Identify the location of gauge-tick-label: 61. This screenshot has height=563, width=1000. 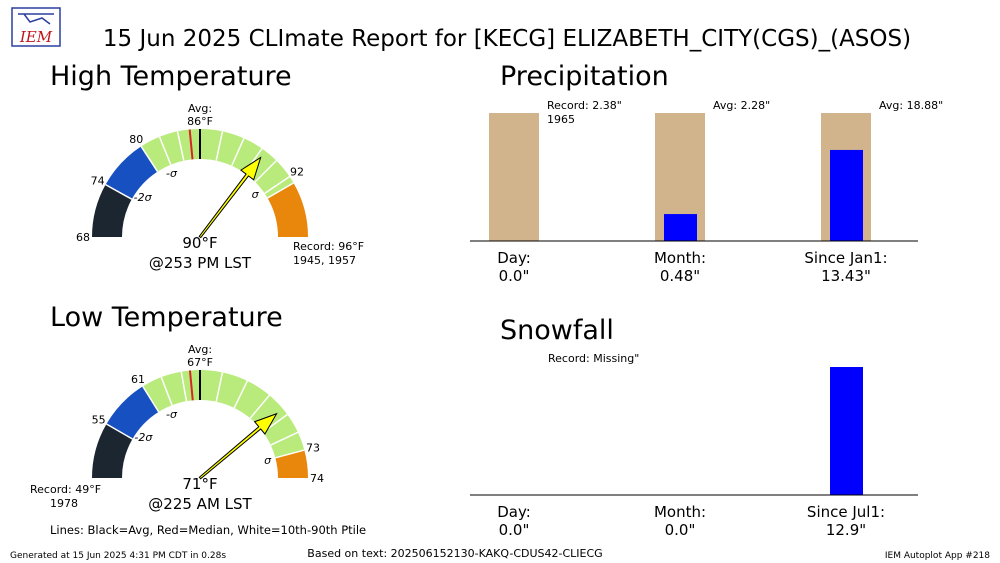
(138, 379).